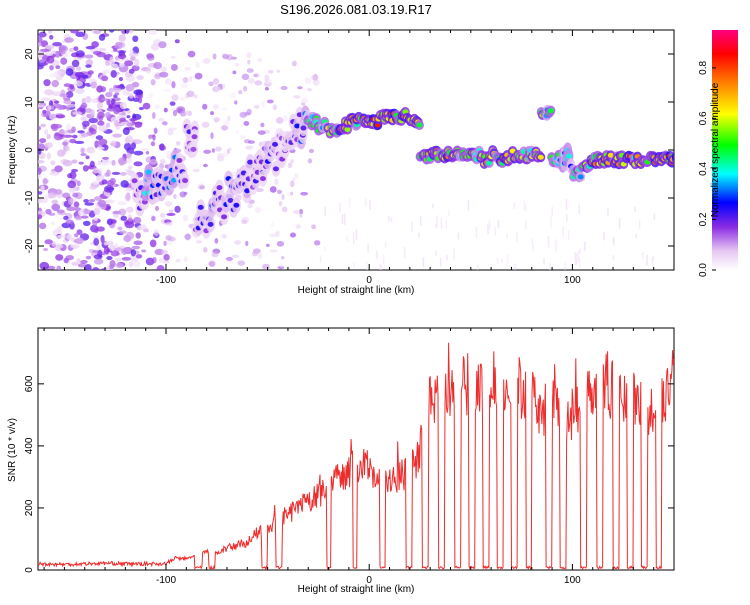 The height and width of the screenshot is (605, 750). I want to click on y-tick-label: 20, so click(29, 54).